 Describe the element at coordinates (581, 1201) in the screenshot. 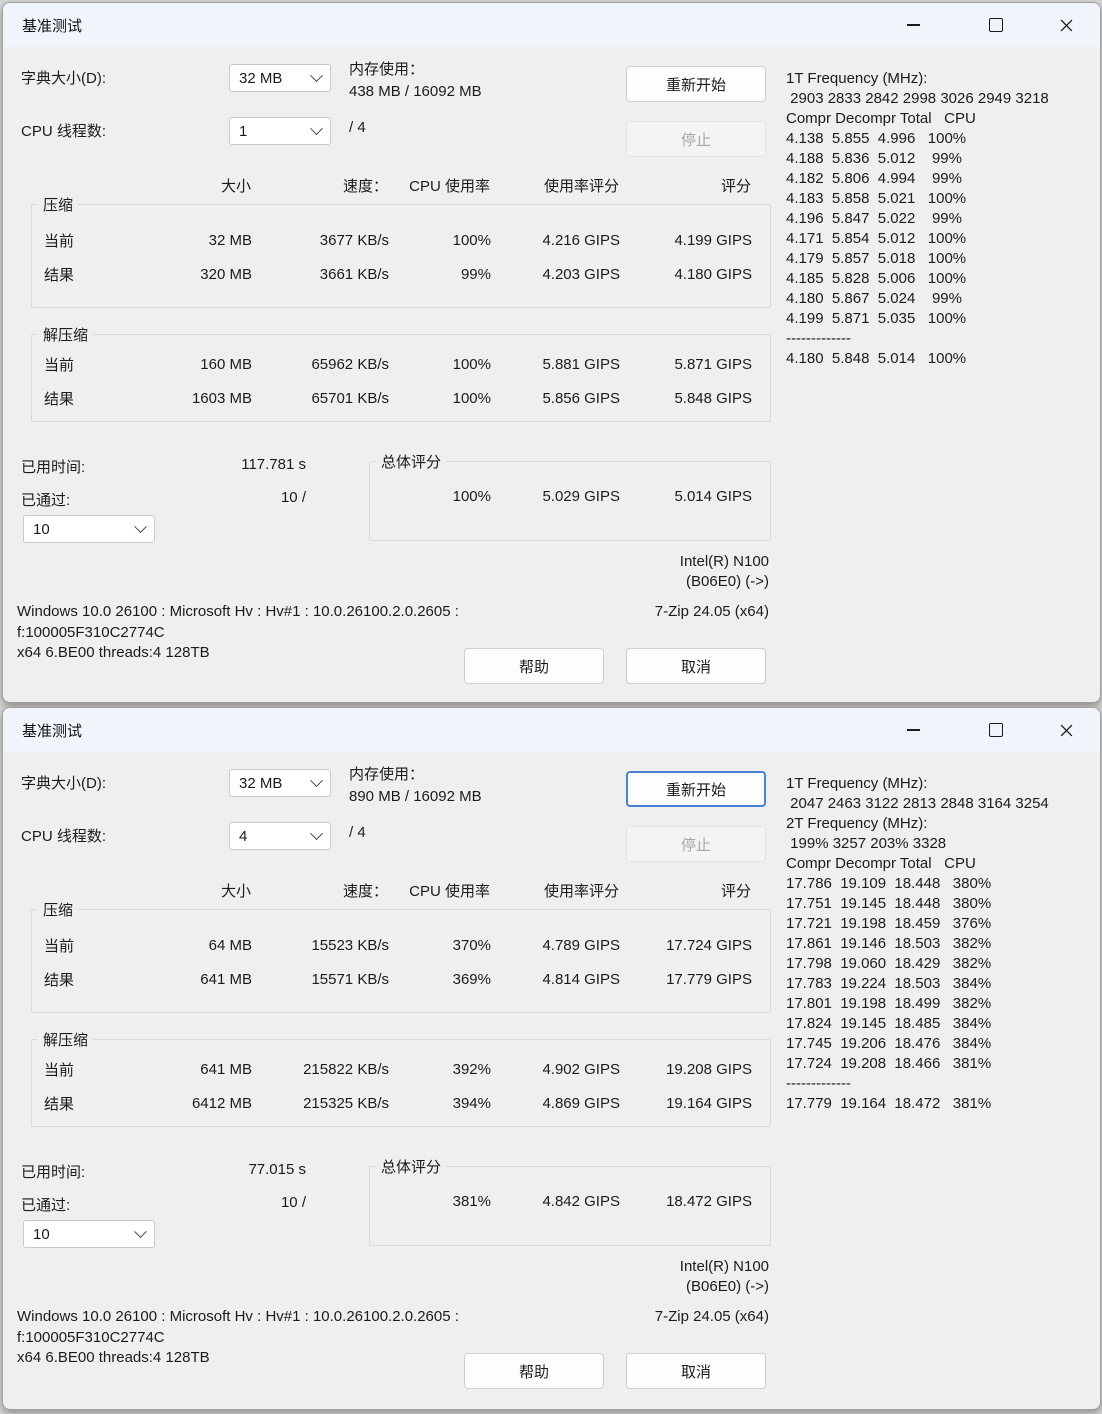

I see `overall-usage-score: 4.842 GIPS` at that location.